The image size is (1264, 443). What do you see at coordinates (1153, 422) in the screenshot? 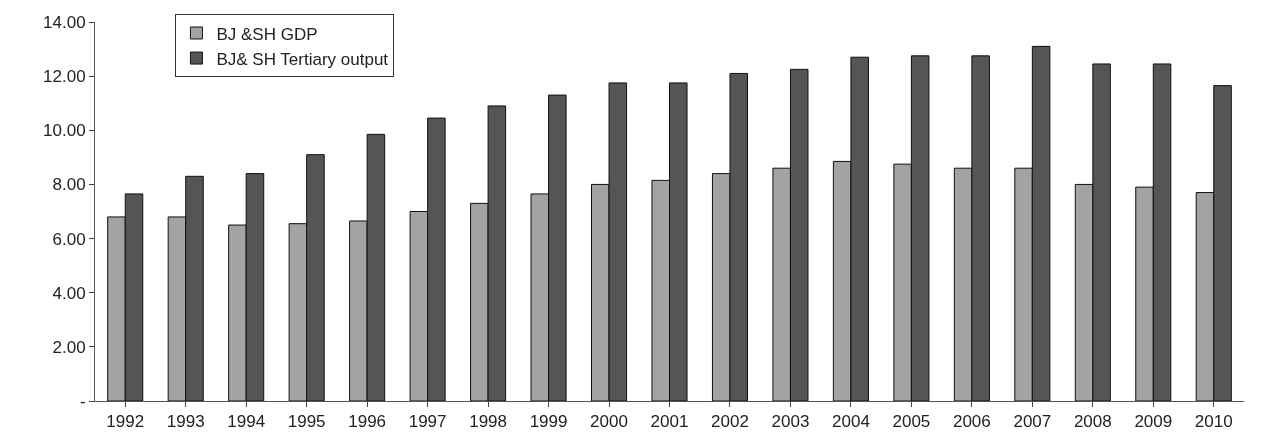
I see `x-tick-label: 2009` at bounding box center [1153, 422].